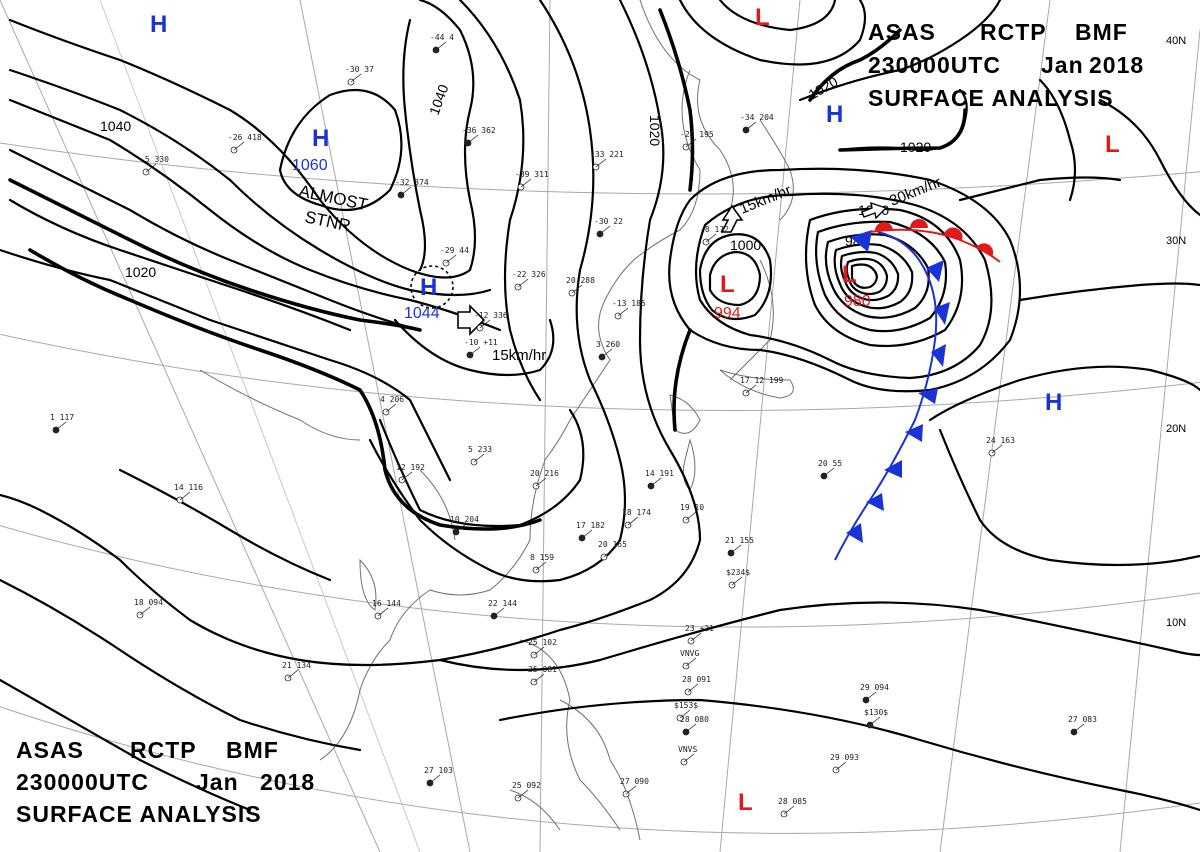 The image size is (1200, 852). Describe the element at coordinates (696, 685) in the screenshot. I see `station-plot: 28 091` at that location.